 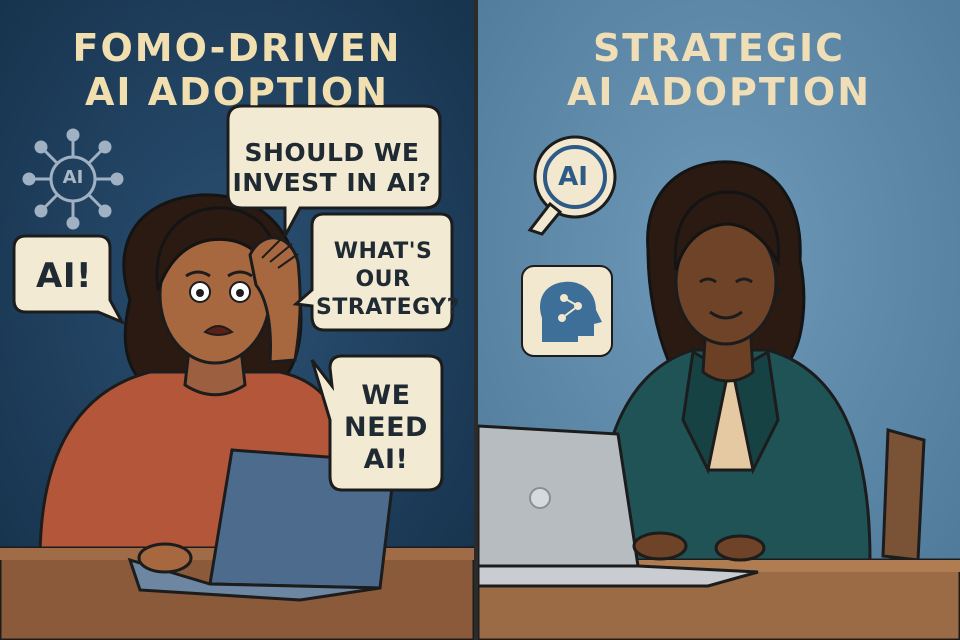 I want to click on right-title-line2: AI ADOPTION, so click(x=719, y=92).